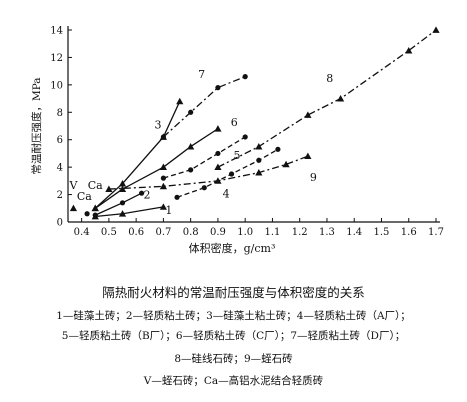  What do you see at coordinates (233, 359) in the screenshot?
I see `figure-caption-legend-line-3: 8—硅线石砖；9—蛭石砖` at bounding box center [233, 359].